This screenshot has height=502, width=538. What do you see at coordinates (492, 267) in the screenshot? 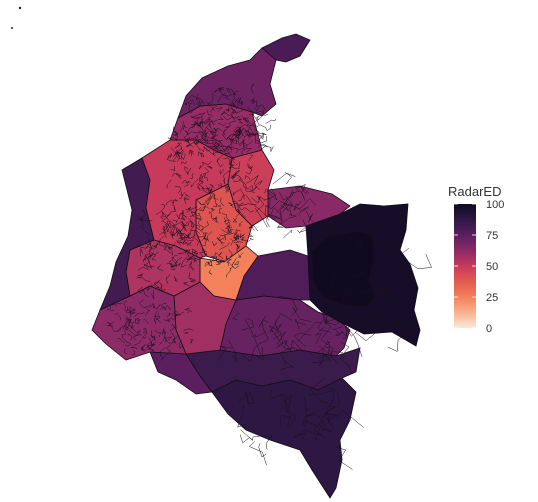
I see `legend-tick-label: 50` at bounding box center [492, 267].